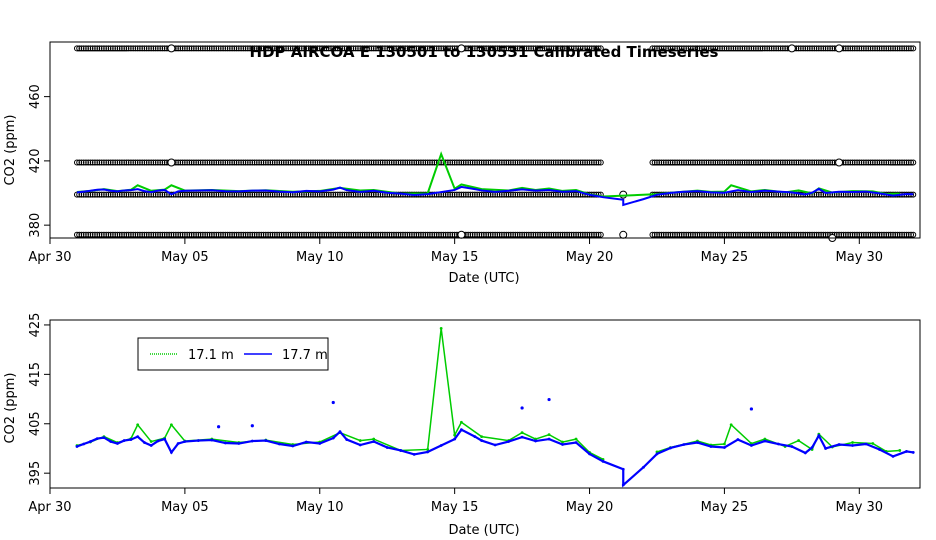 The image size is (936, 540). Describe the element at coordinates (10, 407) in the screenshot. I see `bottom-y-axis-label: CO2 (ppm)` at that location.